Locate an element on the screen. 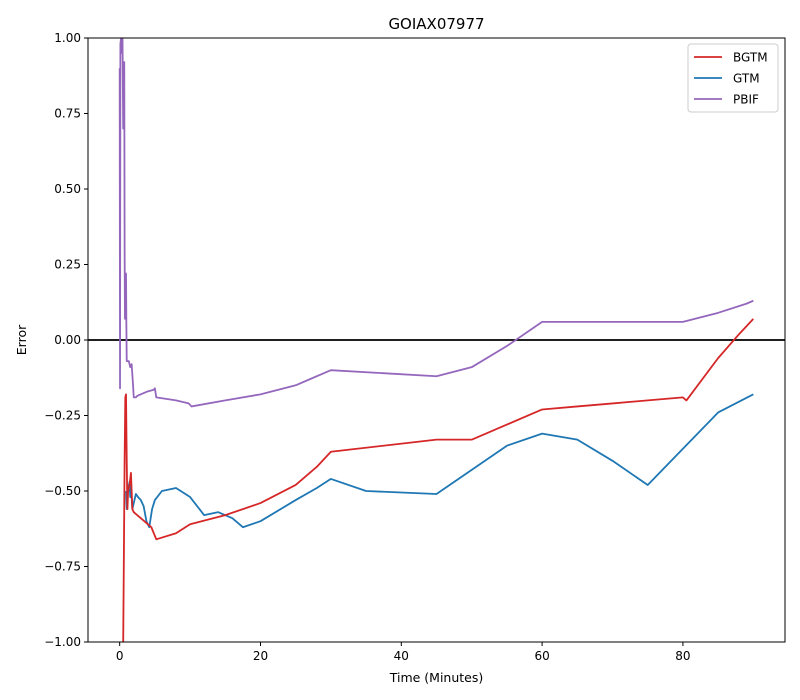 Image resolution: width=800 pixels, height=700 pixels. y-tick-label: −0.75 is located at coordinates (62, 567).